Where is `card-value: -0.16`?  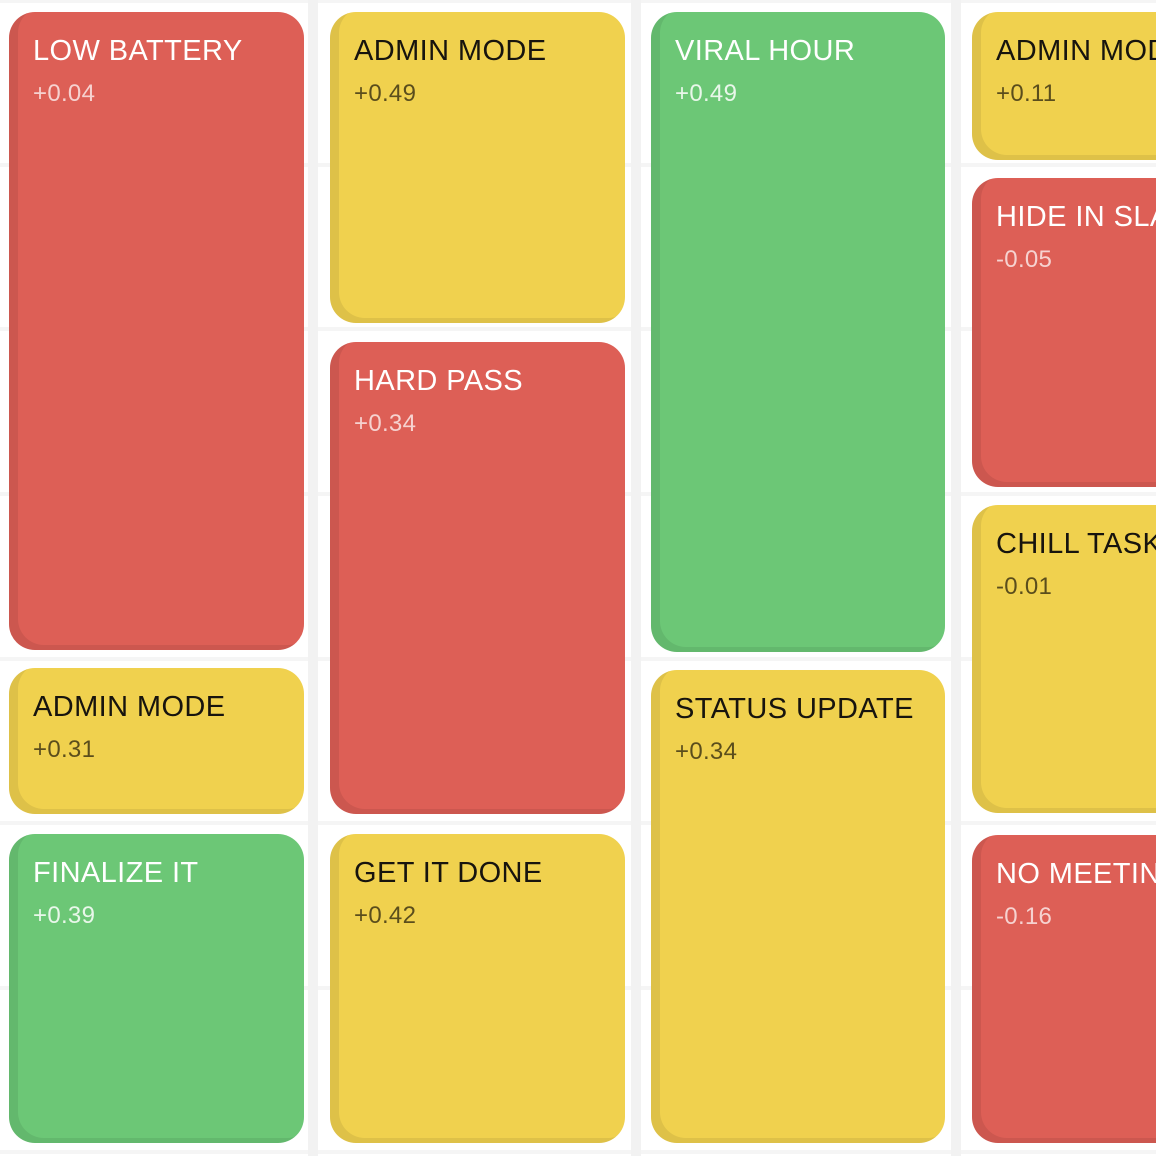
card-value: -0.16 is located at coordinates (1024, 917).